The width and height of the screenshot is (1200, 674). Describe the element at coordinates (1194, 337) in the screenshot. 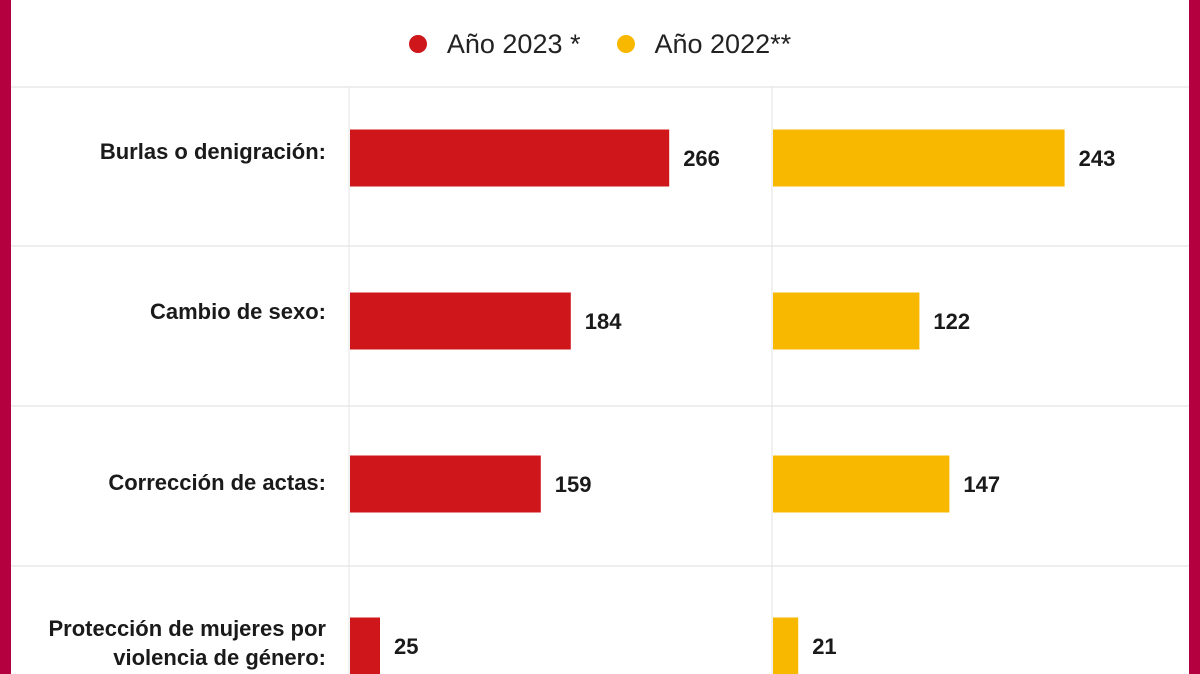

I see `right-frame-border` at that location.